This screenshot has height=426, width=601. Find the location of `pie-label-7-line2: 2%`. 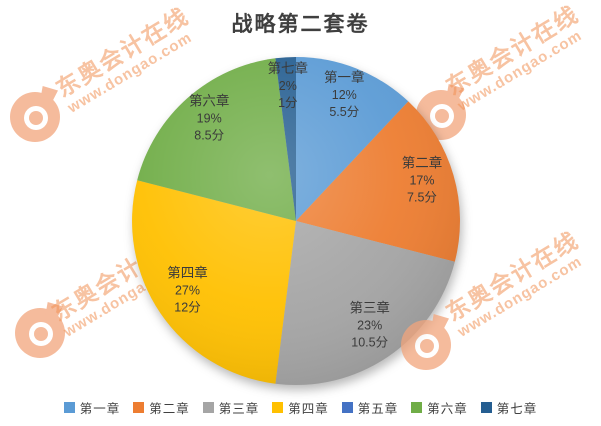

pie-label-7-line2: 2% is located at coordinates (288, 86).